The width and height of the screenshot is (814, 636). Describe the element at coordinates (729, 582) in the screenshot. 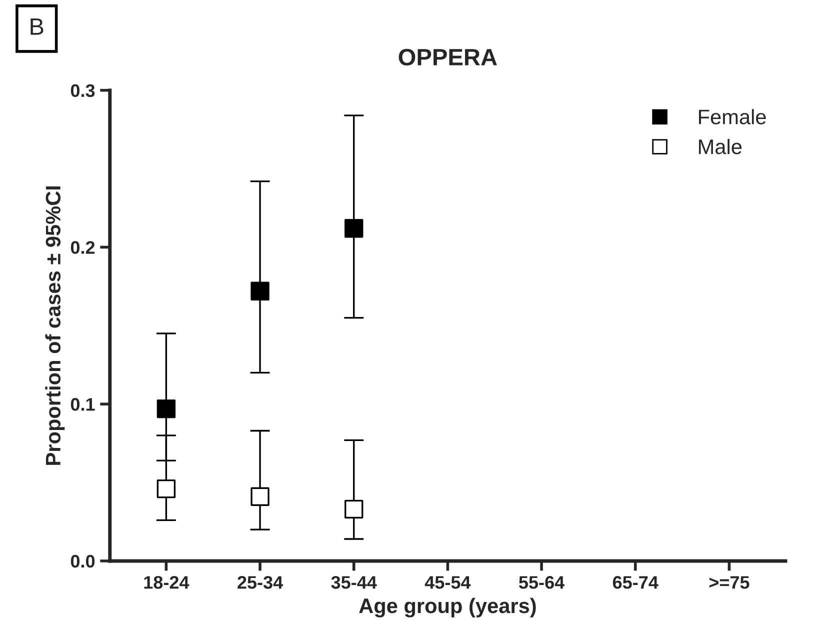

I see `x-tick-label: >=75` at that location.